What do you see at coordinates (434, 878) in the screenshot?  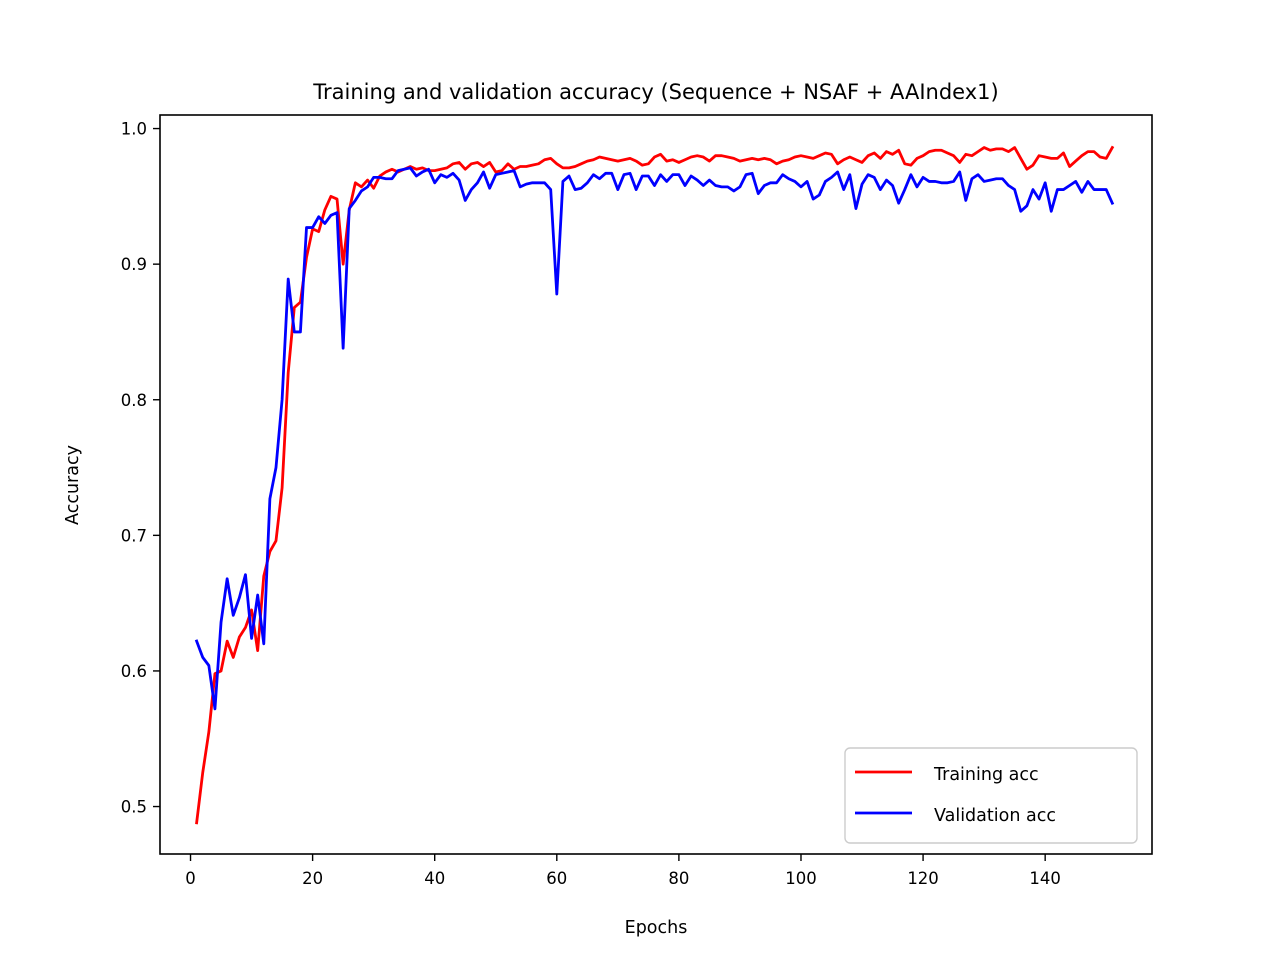 I see `x-tick-label: 40` at bounding box center [434, 878].